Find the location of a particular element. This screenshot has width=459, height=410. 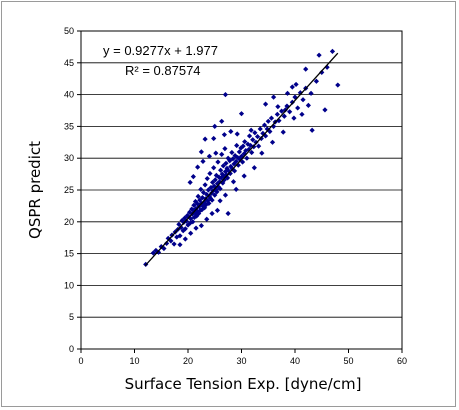

r-squared-label: R² = 0.87574 is located at coordinates (163, 70).